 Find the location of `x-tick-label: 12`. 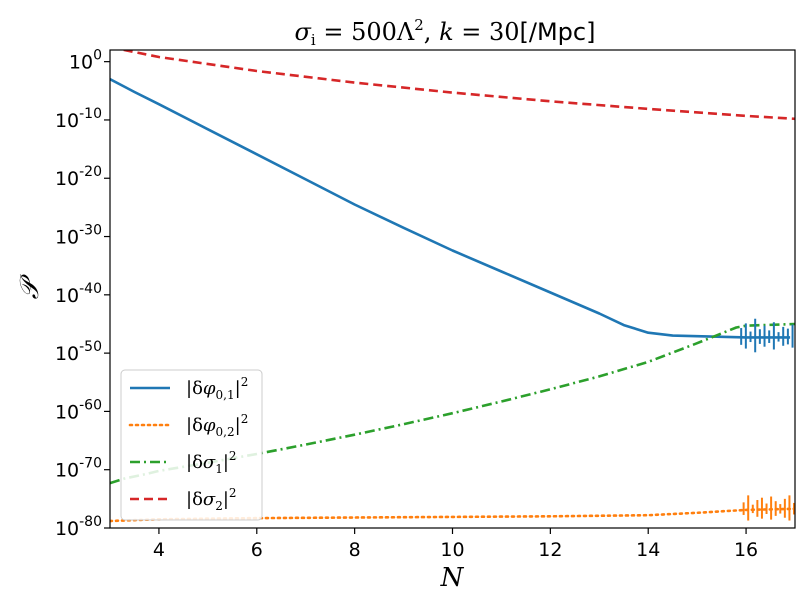

x-tick-label: 12 is located at coordinates (550, 550).